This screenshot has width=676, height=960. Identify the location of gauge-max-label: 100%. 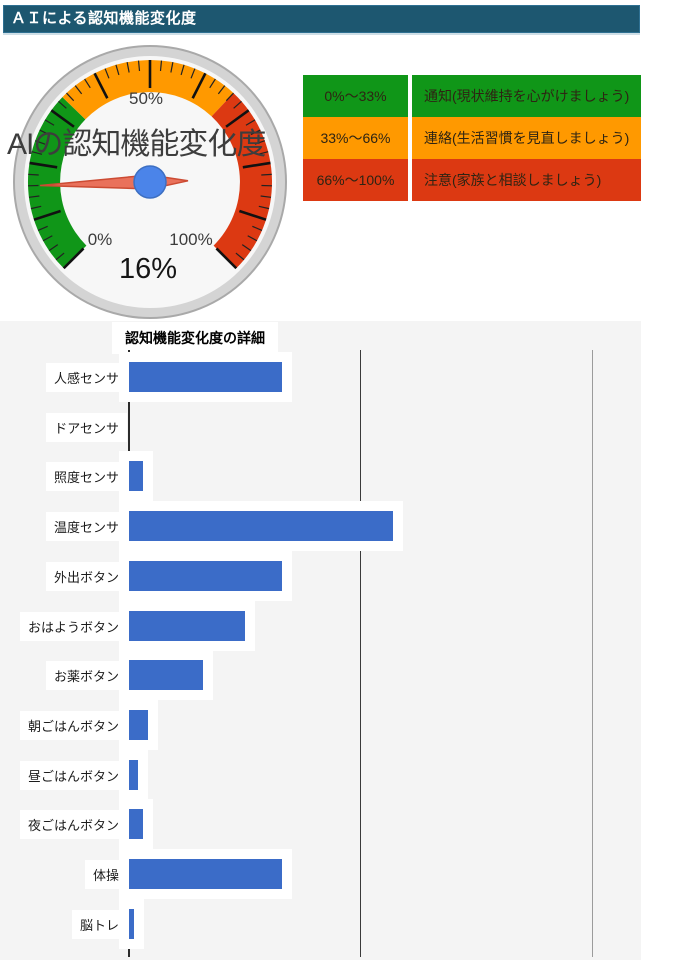
(190, 239).